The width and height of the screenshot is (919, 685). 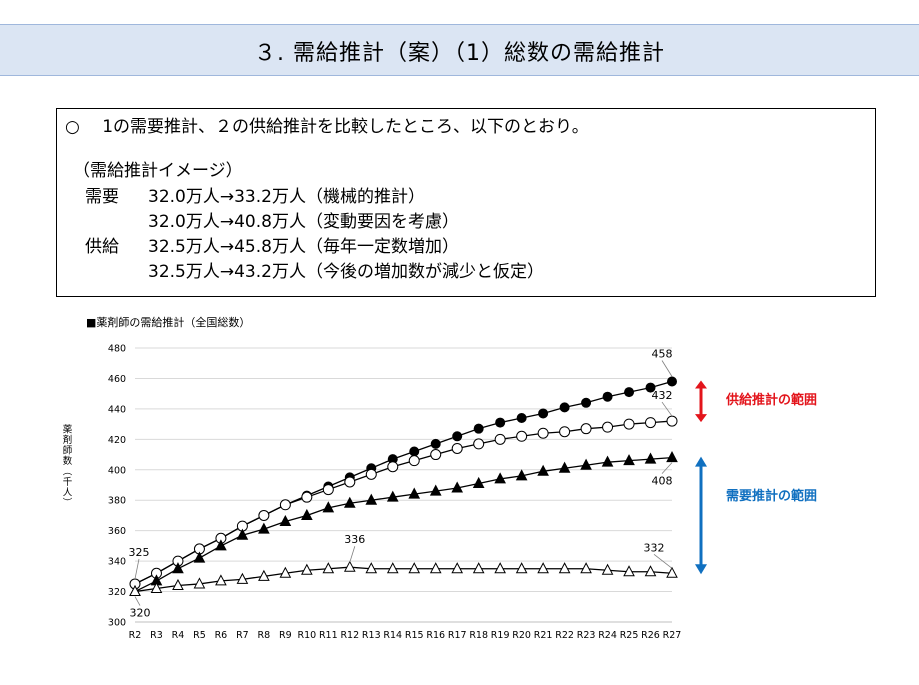 What do you see at coordinates (117, 623) in the screenshot?
I see `y-tick-label: 300` at bounding box center [117, 623].